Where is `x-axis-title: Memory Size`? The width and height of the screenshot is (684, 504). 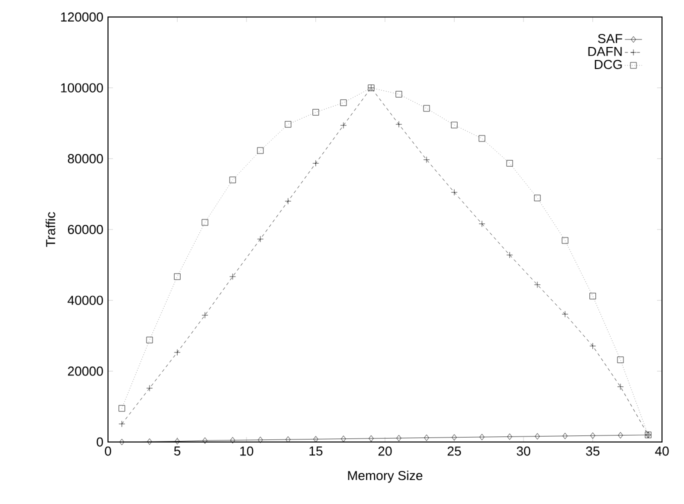 x-axis-title: Memory Size is located at coordinates (385, 476).